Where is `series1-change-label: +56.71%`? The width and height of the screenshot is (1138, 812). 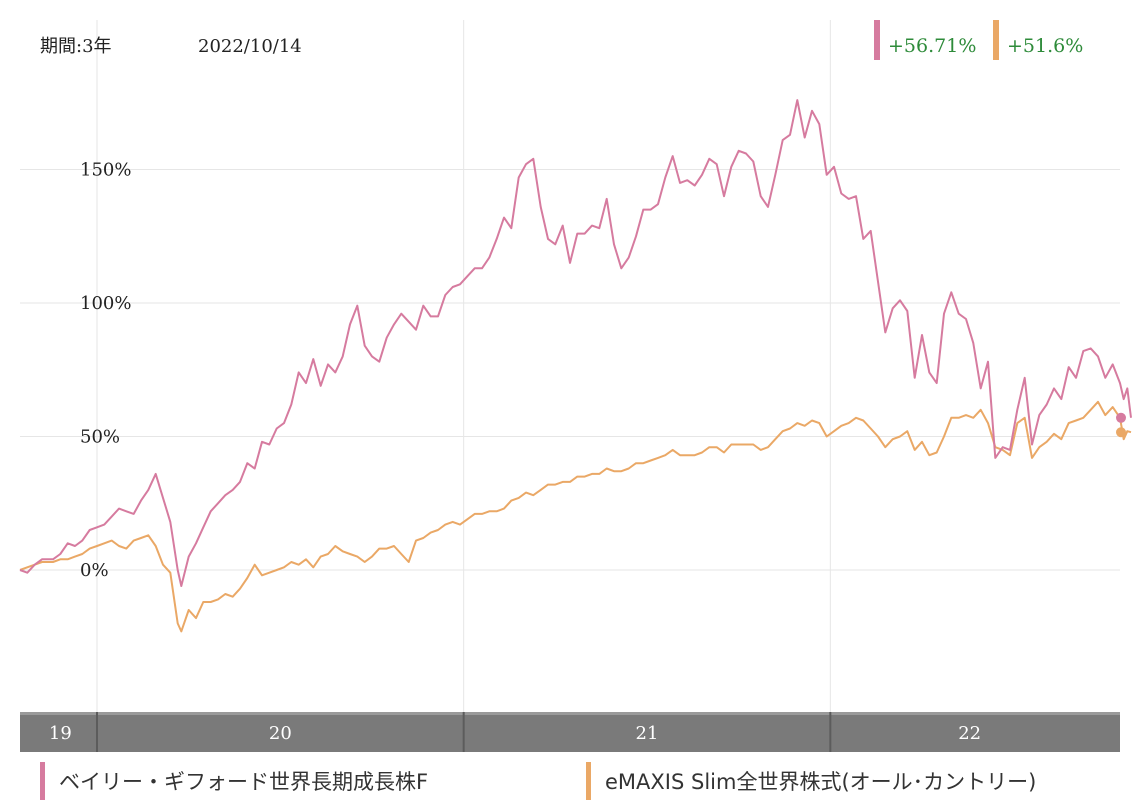 series1-change-label: +56.71% is located at coordinates (932, 46).